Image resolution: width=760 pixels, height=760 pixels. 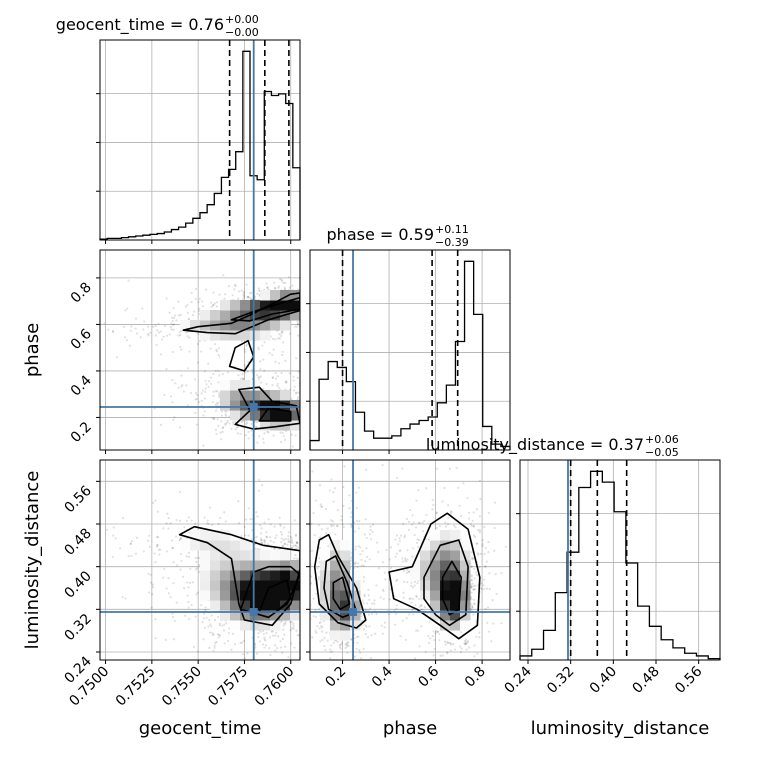 What do you see at coordinates (408, 560) in the screenshot?
I see `density-phase-luminosity_distance` at bounding box center [408, 560].